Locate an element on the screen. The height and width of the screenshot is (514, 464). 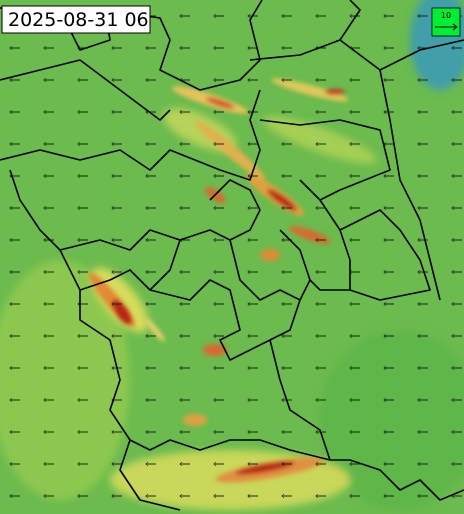
legend-arrowhead is located at coordinates (455, 27).